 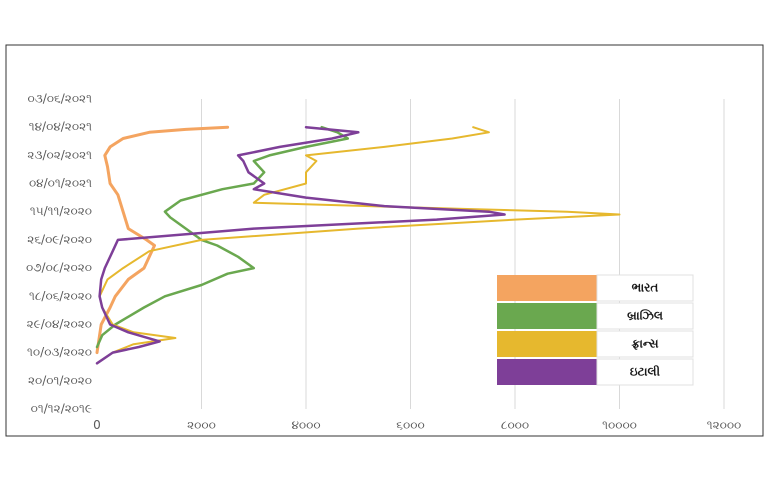 What do you see at coordinates (61, 409) in the screenshot?
I see `y-tick-label: ૦૧/૧૨/૨૦૧૯` at bounding box center [61, 409].